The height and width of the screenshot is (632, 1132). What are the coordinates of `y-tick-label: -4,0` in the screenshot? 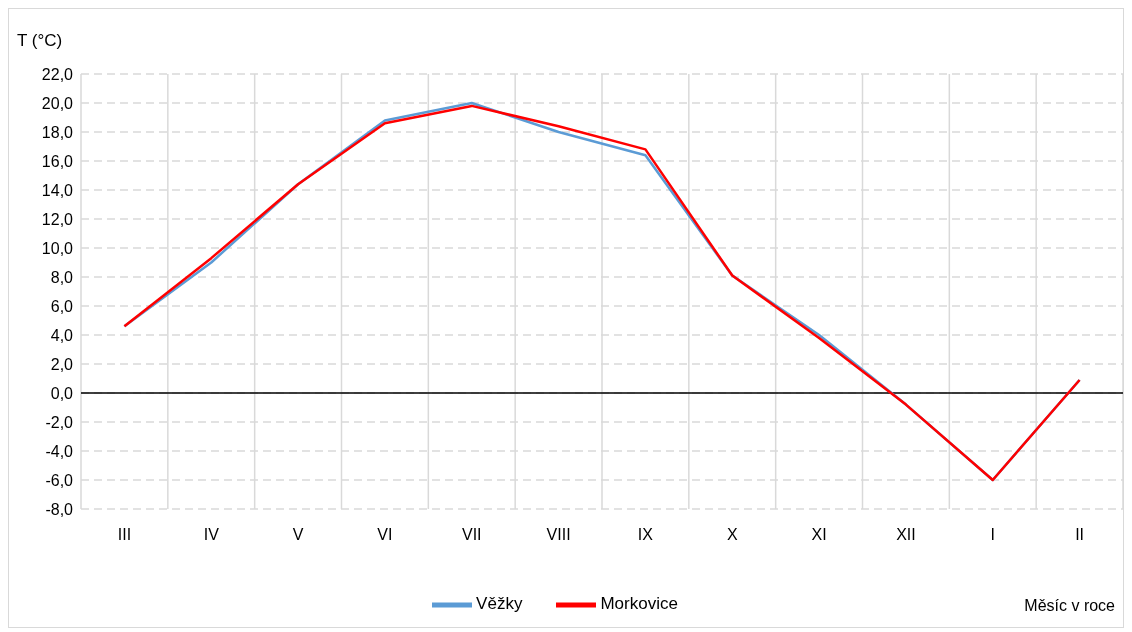 It's located at (59, 451).